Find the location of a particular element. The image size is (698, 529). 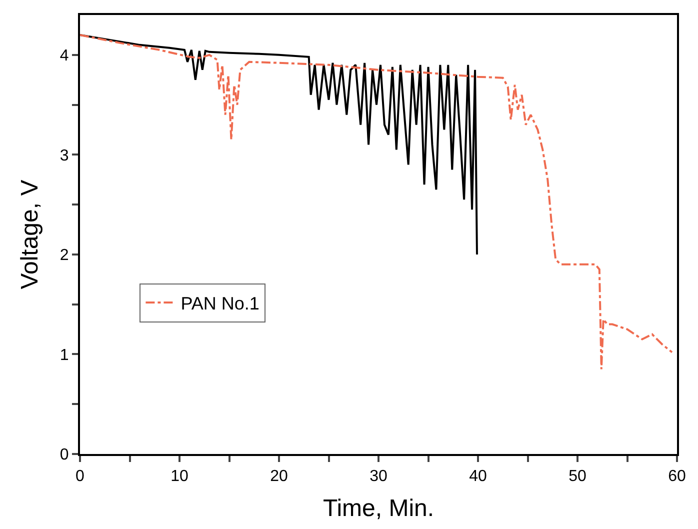

y-tick-label: 2 is located at coordinates (64, 255).